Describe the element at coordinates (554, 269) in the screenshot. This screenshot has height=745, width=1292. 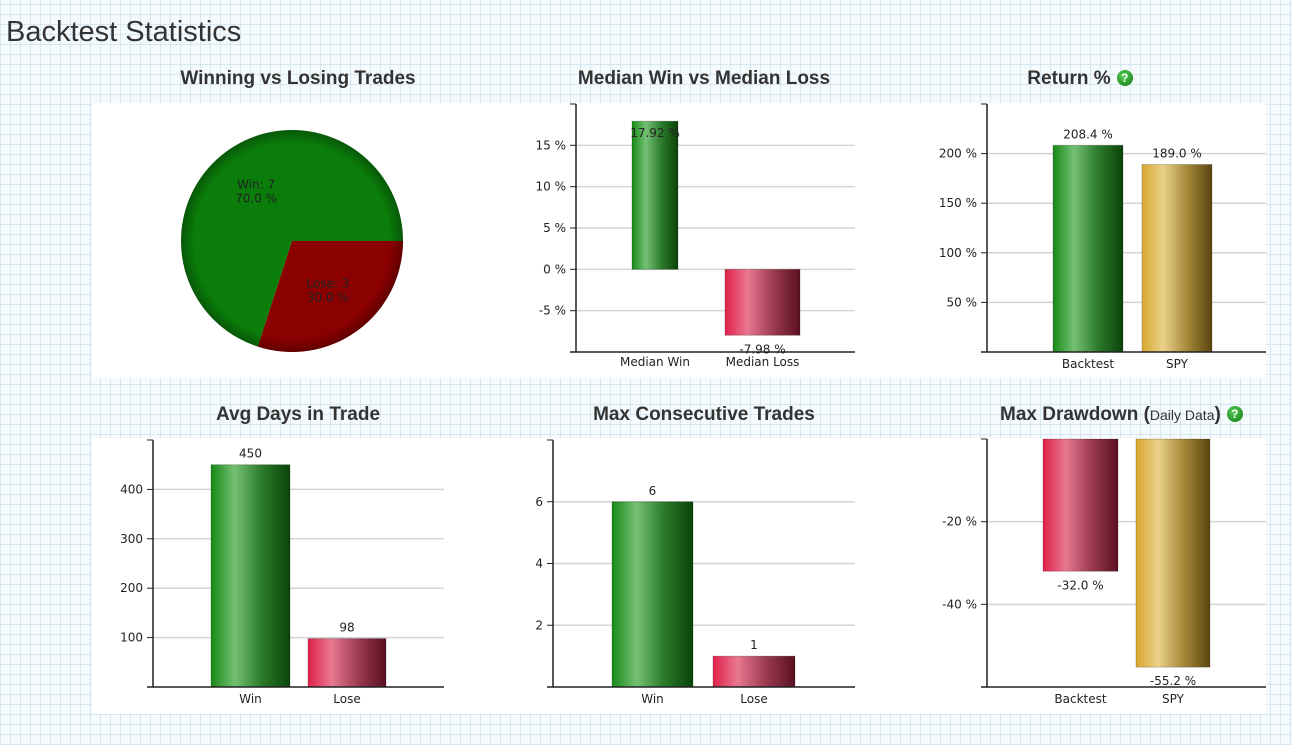
I see `y-tick-label: 0 %` at that location.